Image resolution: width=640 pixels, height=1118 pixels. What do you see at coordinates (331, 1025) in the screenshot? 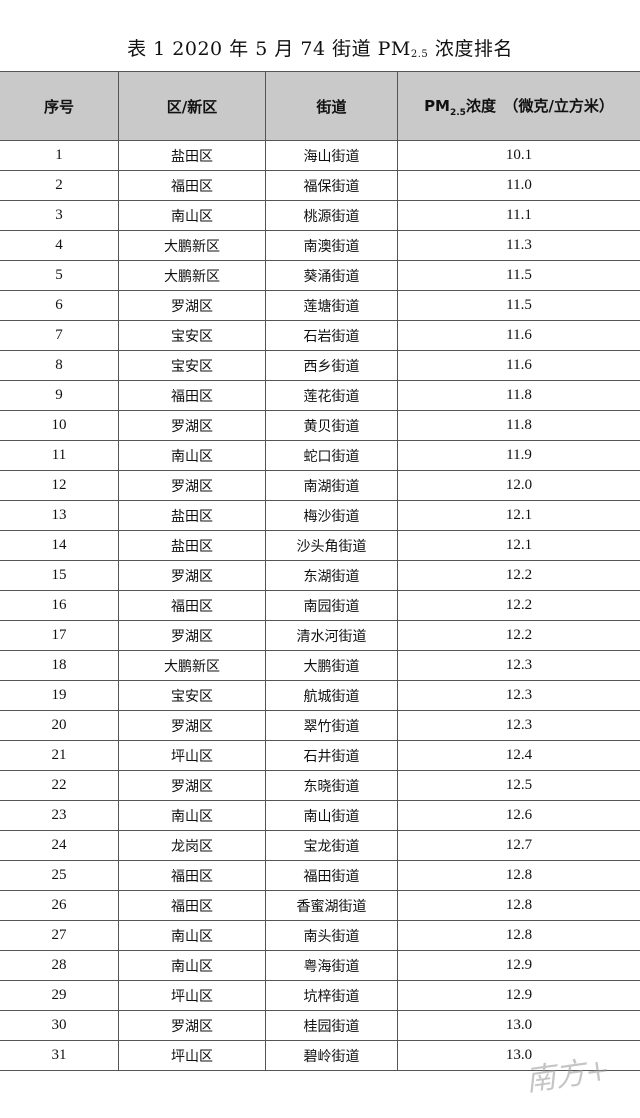
I see `street-cell: 桂园街道` at bounding box center [331, 1025].